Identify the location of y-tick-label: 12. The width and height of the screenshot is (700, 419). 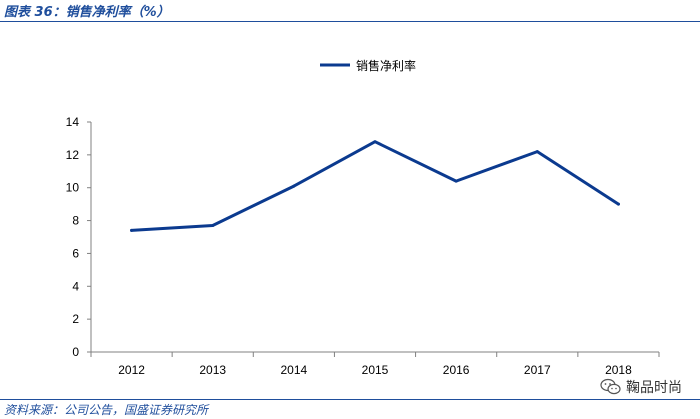
(73, 155).